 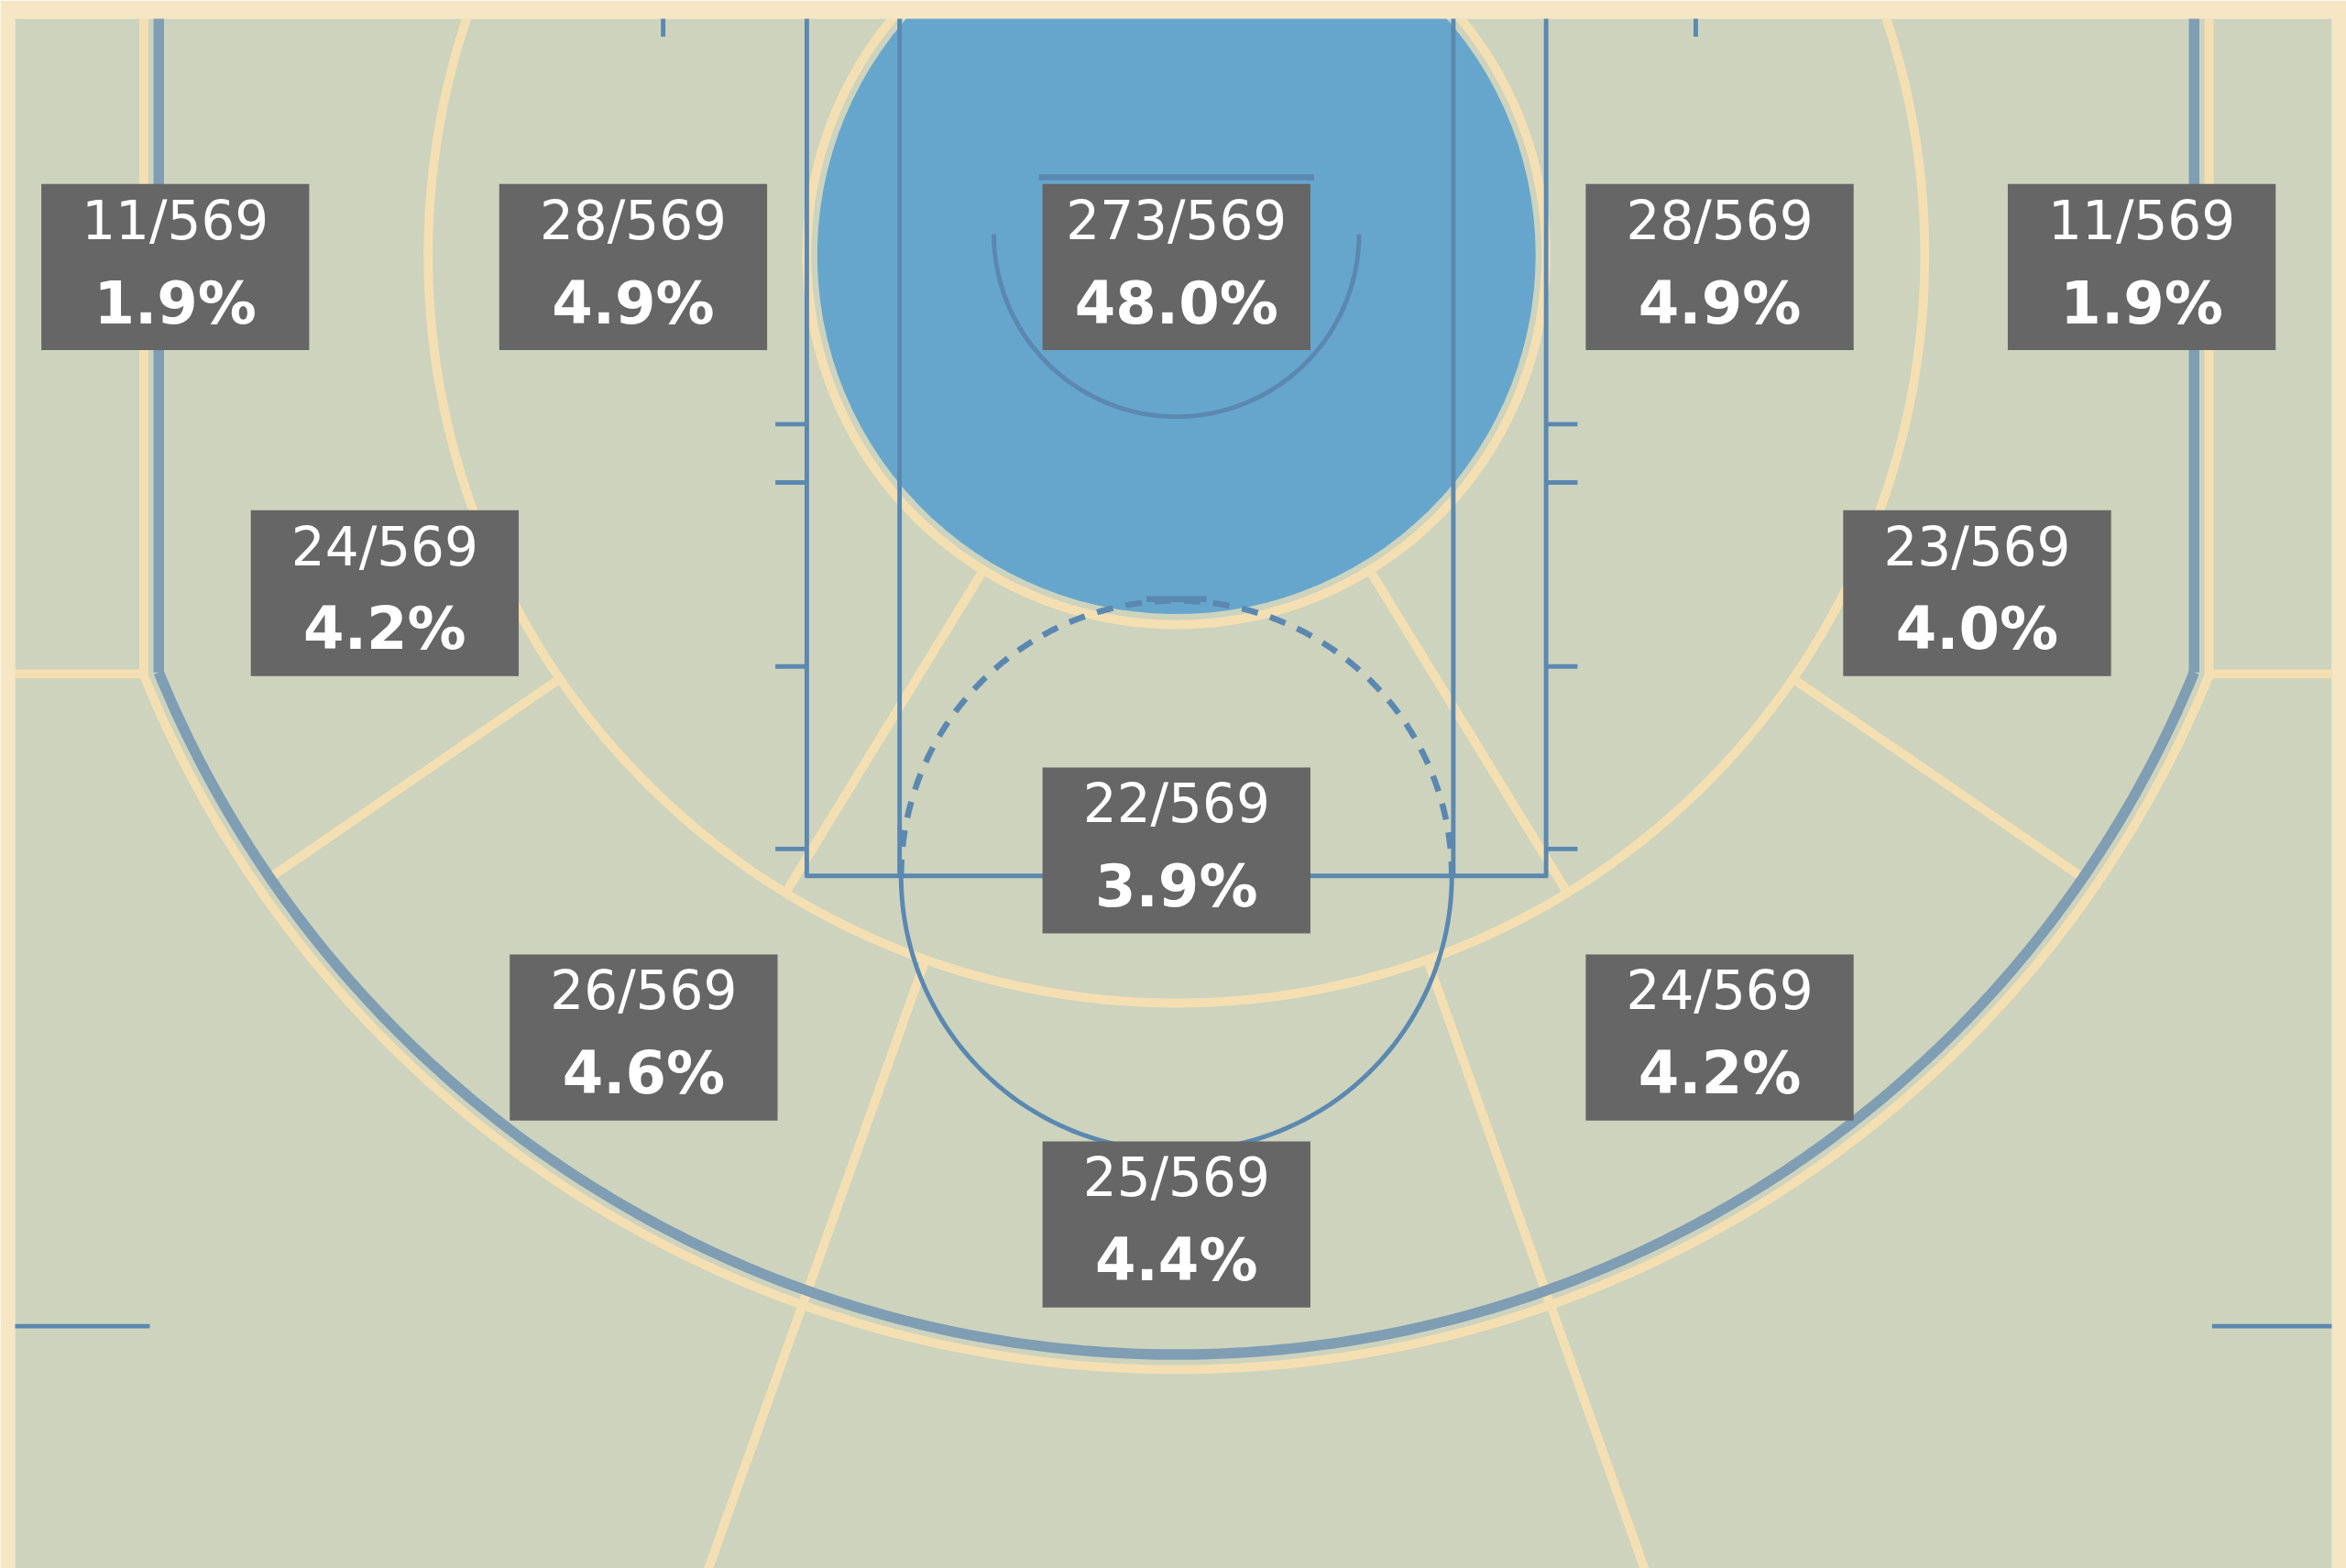 I want to click on text: 26/569, so click(x=644, y=991).